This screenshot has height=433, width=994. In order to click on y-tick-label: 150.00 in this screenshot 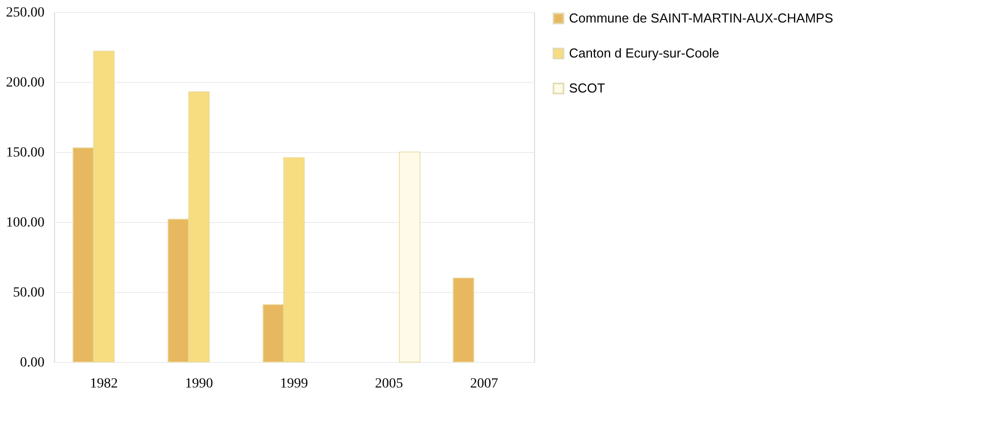, I will do `click(25, 153)`.